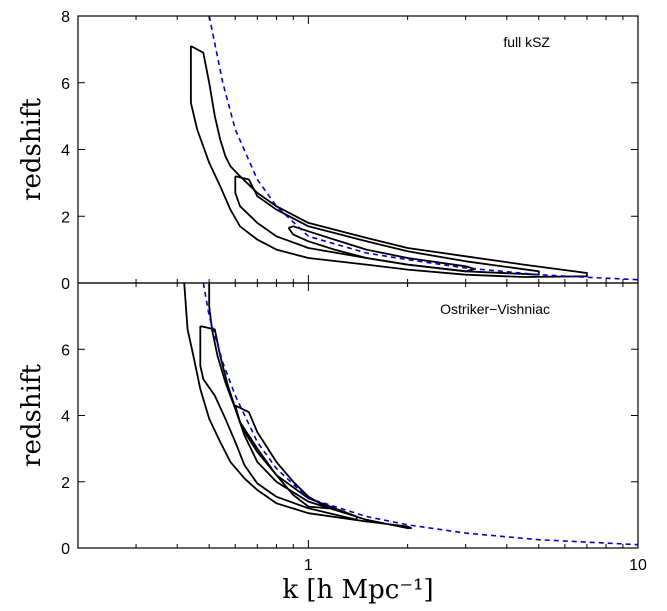 The width and height of the screenshot is (667, 611). I want to click on bottom-annotation: Ostriker−Vishniac, so click(495, 309).